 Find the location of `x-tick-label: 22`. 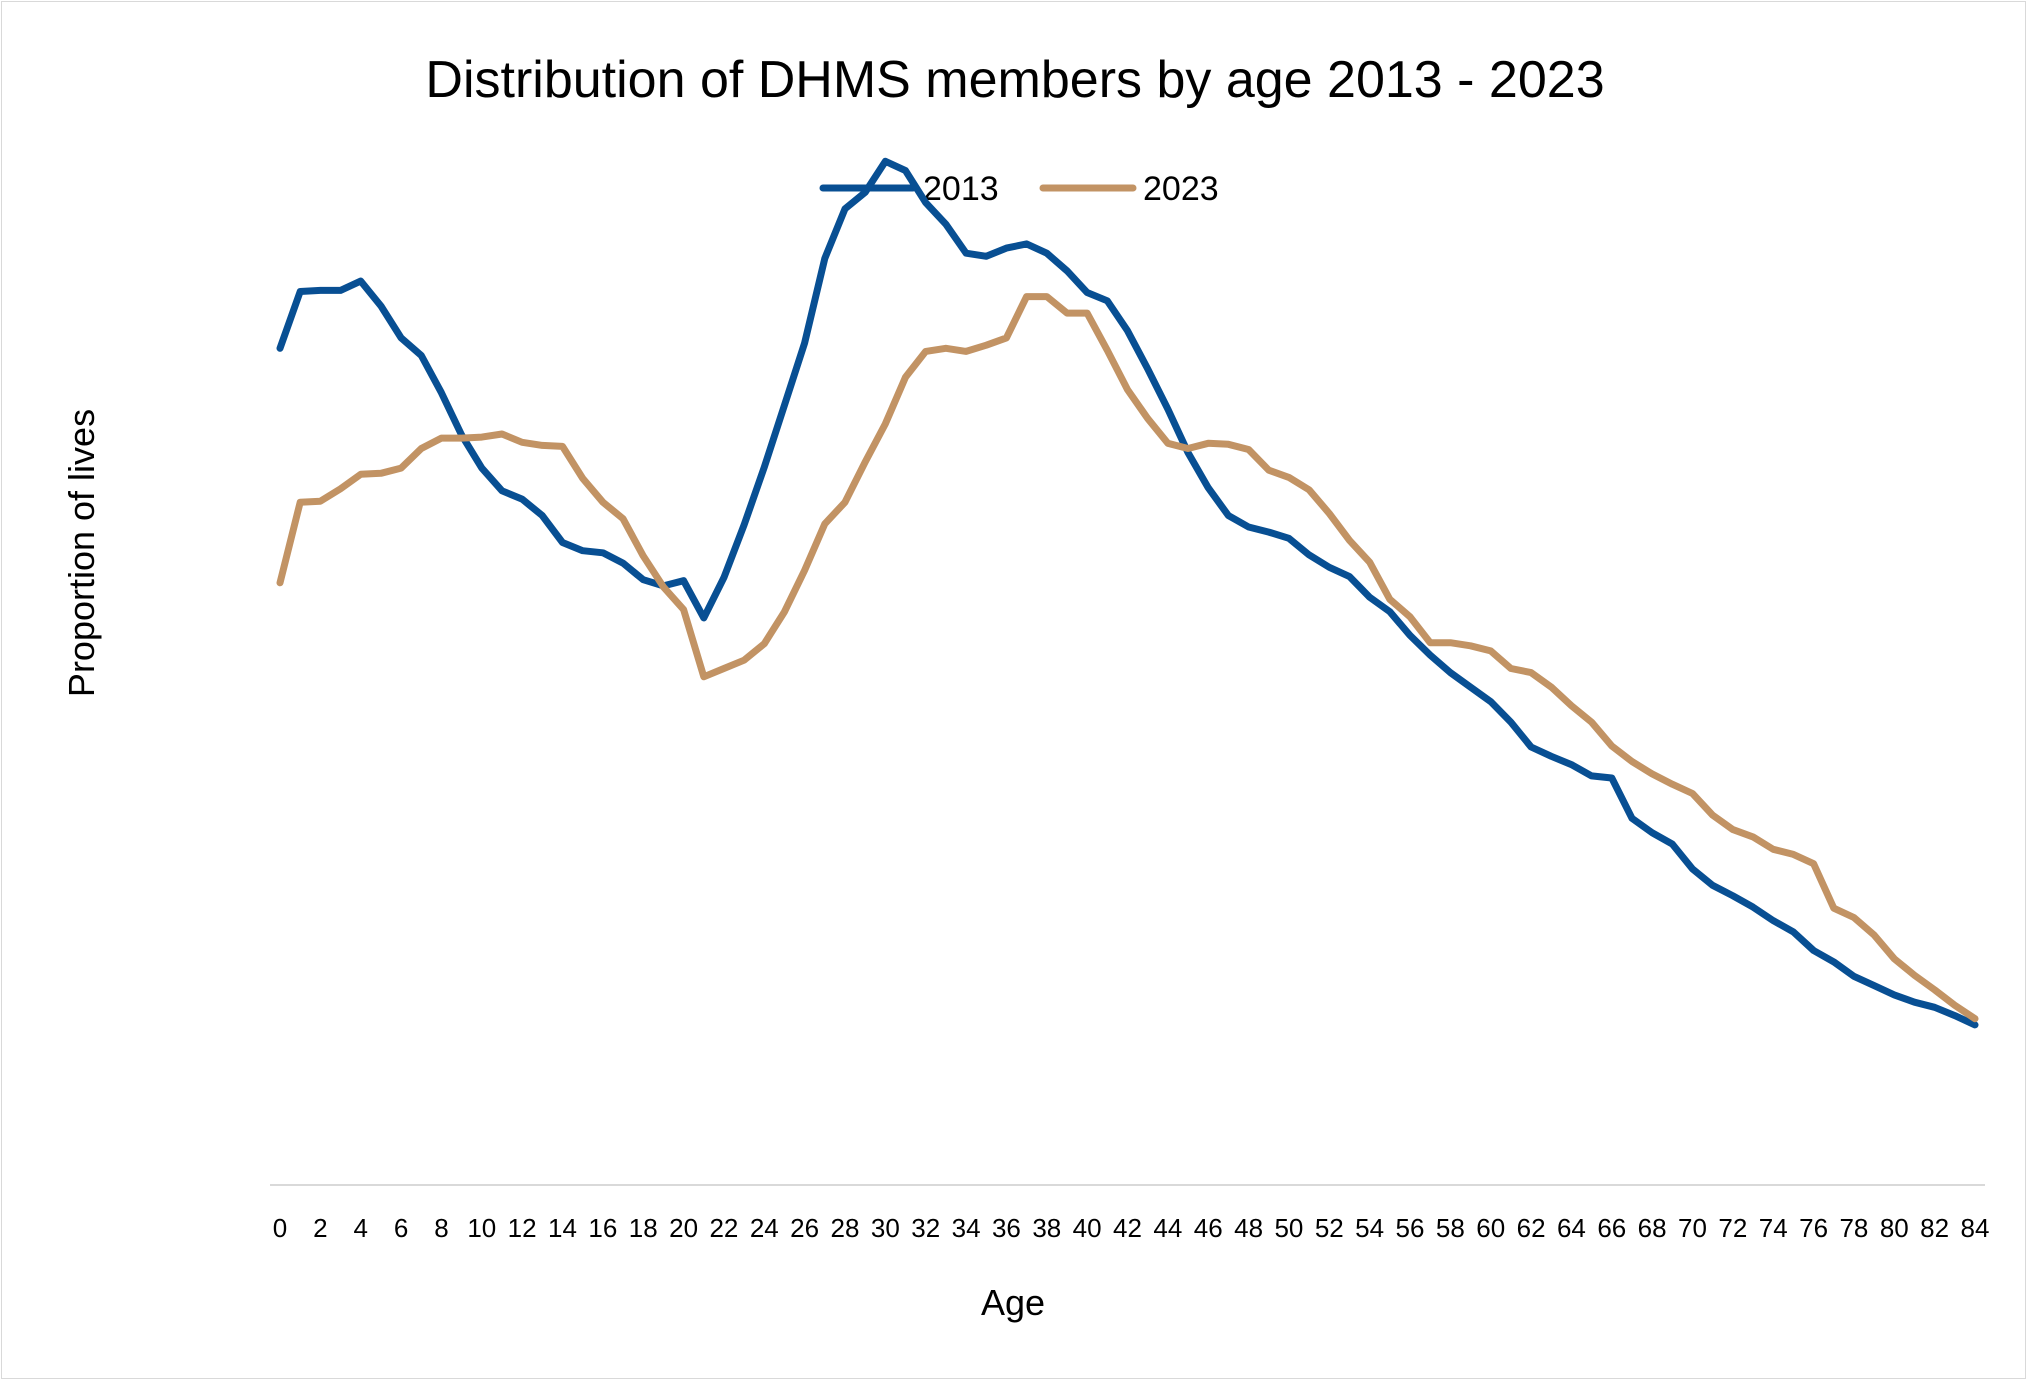

x-tick-label: 22 is located at coordinates (723, 1228).